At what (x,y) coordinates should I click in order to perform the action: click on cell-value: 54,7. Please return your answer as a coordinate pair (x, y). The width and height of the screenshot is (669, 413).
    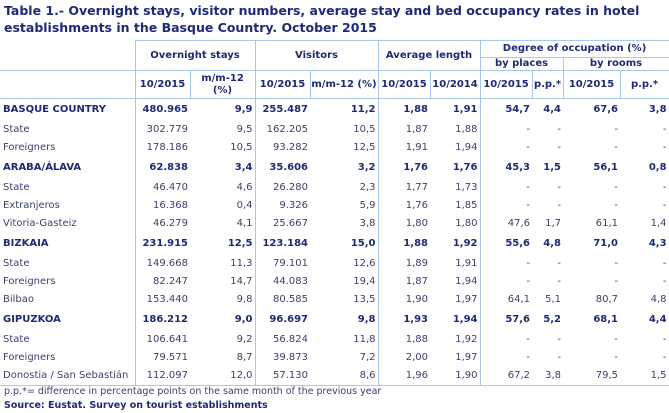
    Looking at the image, I should click on (506, 109).